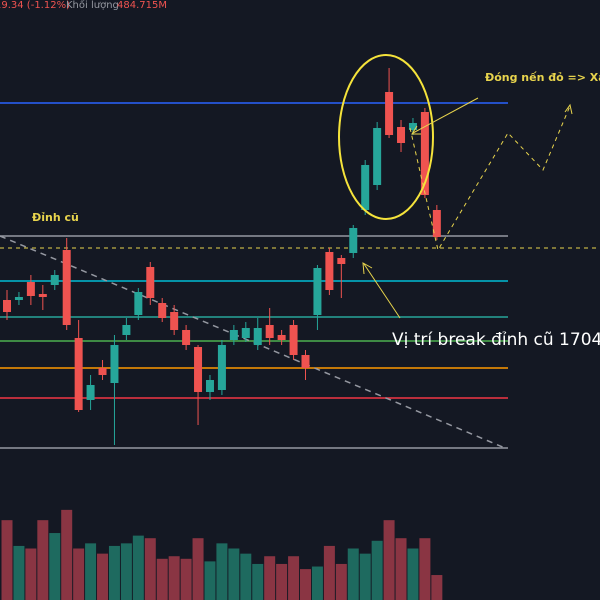 Image resolution: width=600 pixels, height=600 pixels. What do you see at coordinates (55, 217) in the screenshot?
I see `annotation: Đỉnh cũ` at bounding box center [55, 217].